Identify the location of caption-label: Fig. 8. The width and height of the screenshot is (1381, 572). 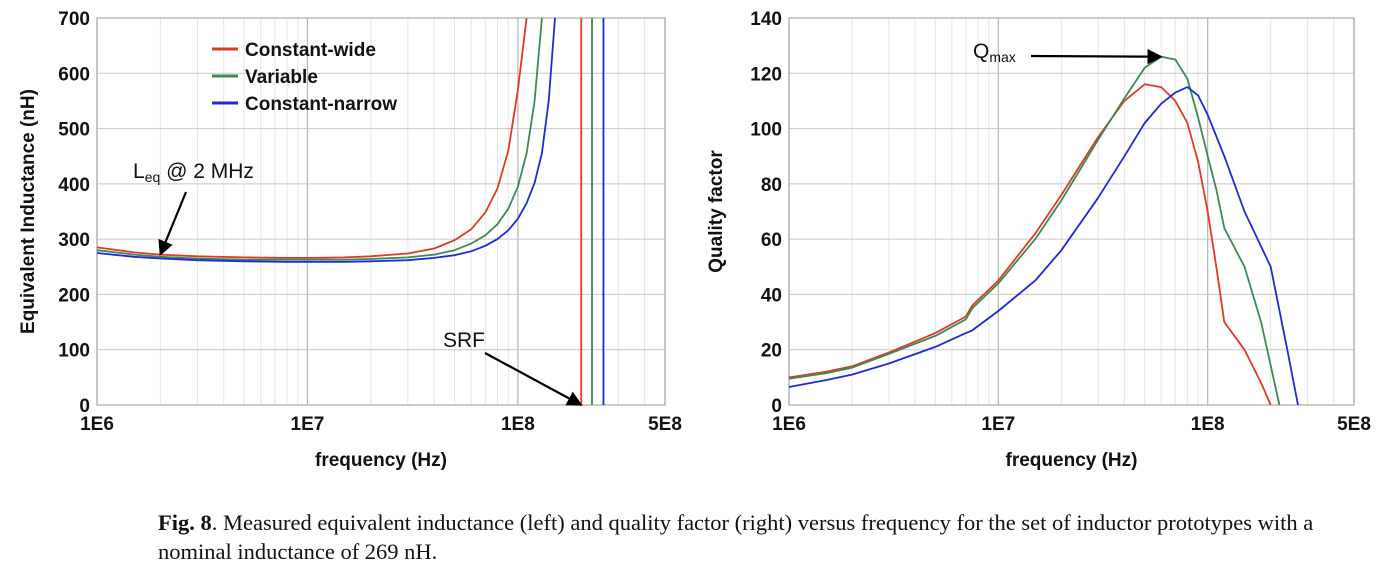
(185, 522).